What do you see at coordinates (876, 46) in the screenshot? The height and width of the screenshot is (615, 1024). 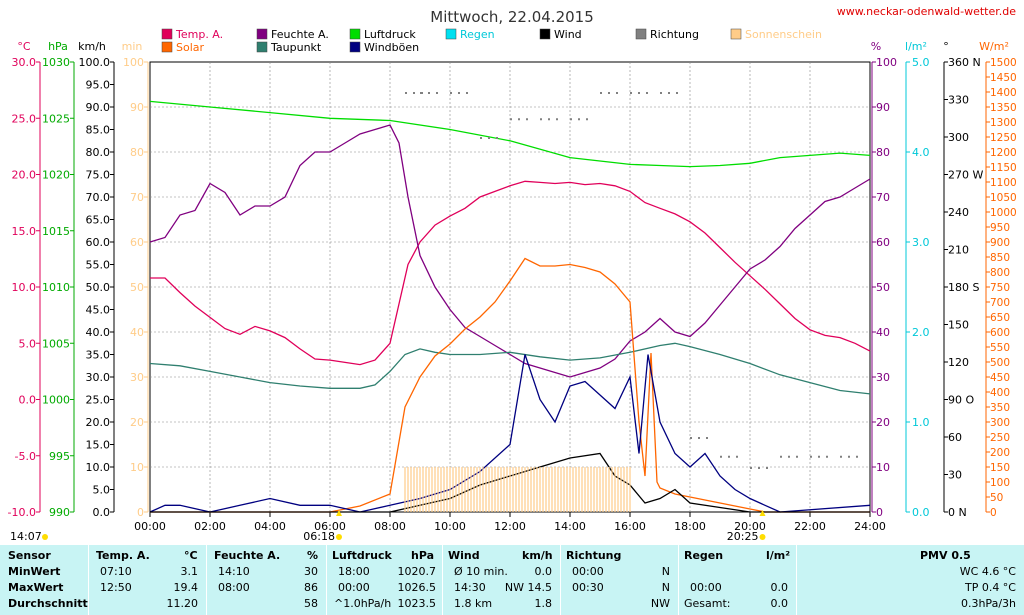 I see `axis-unit-humidity: %` at bounding box center [876, 46].